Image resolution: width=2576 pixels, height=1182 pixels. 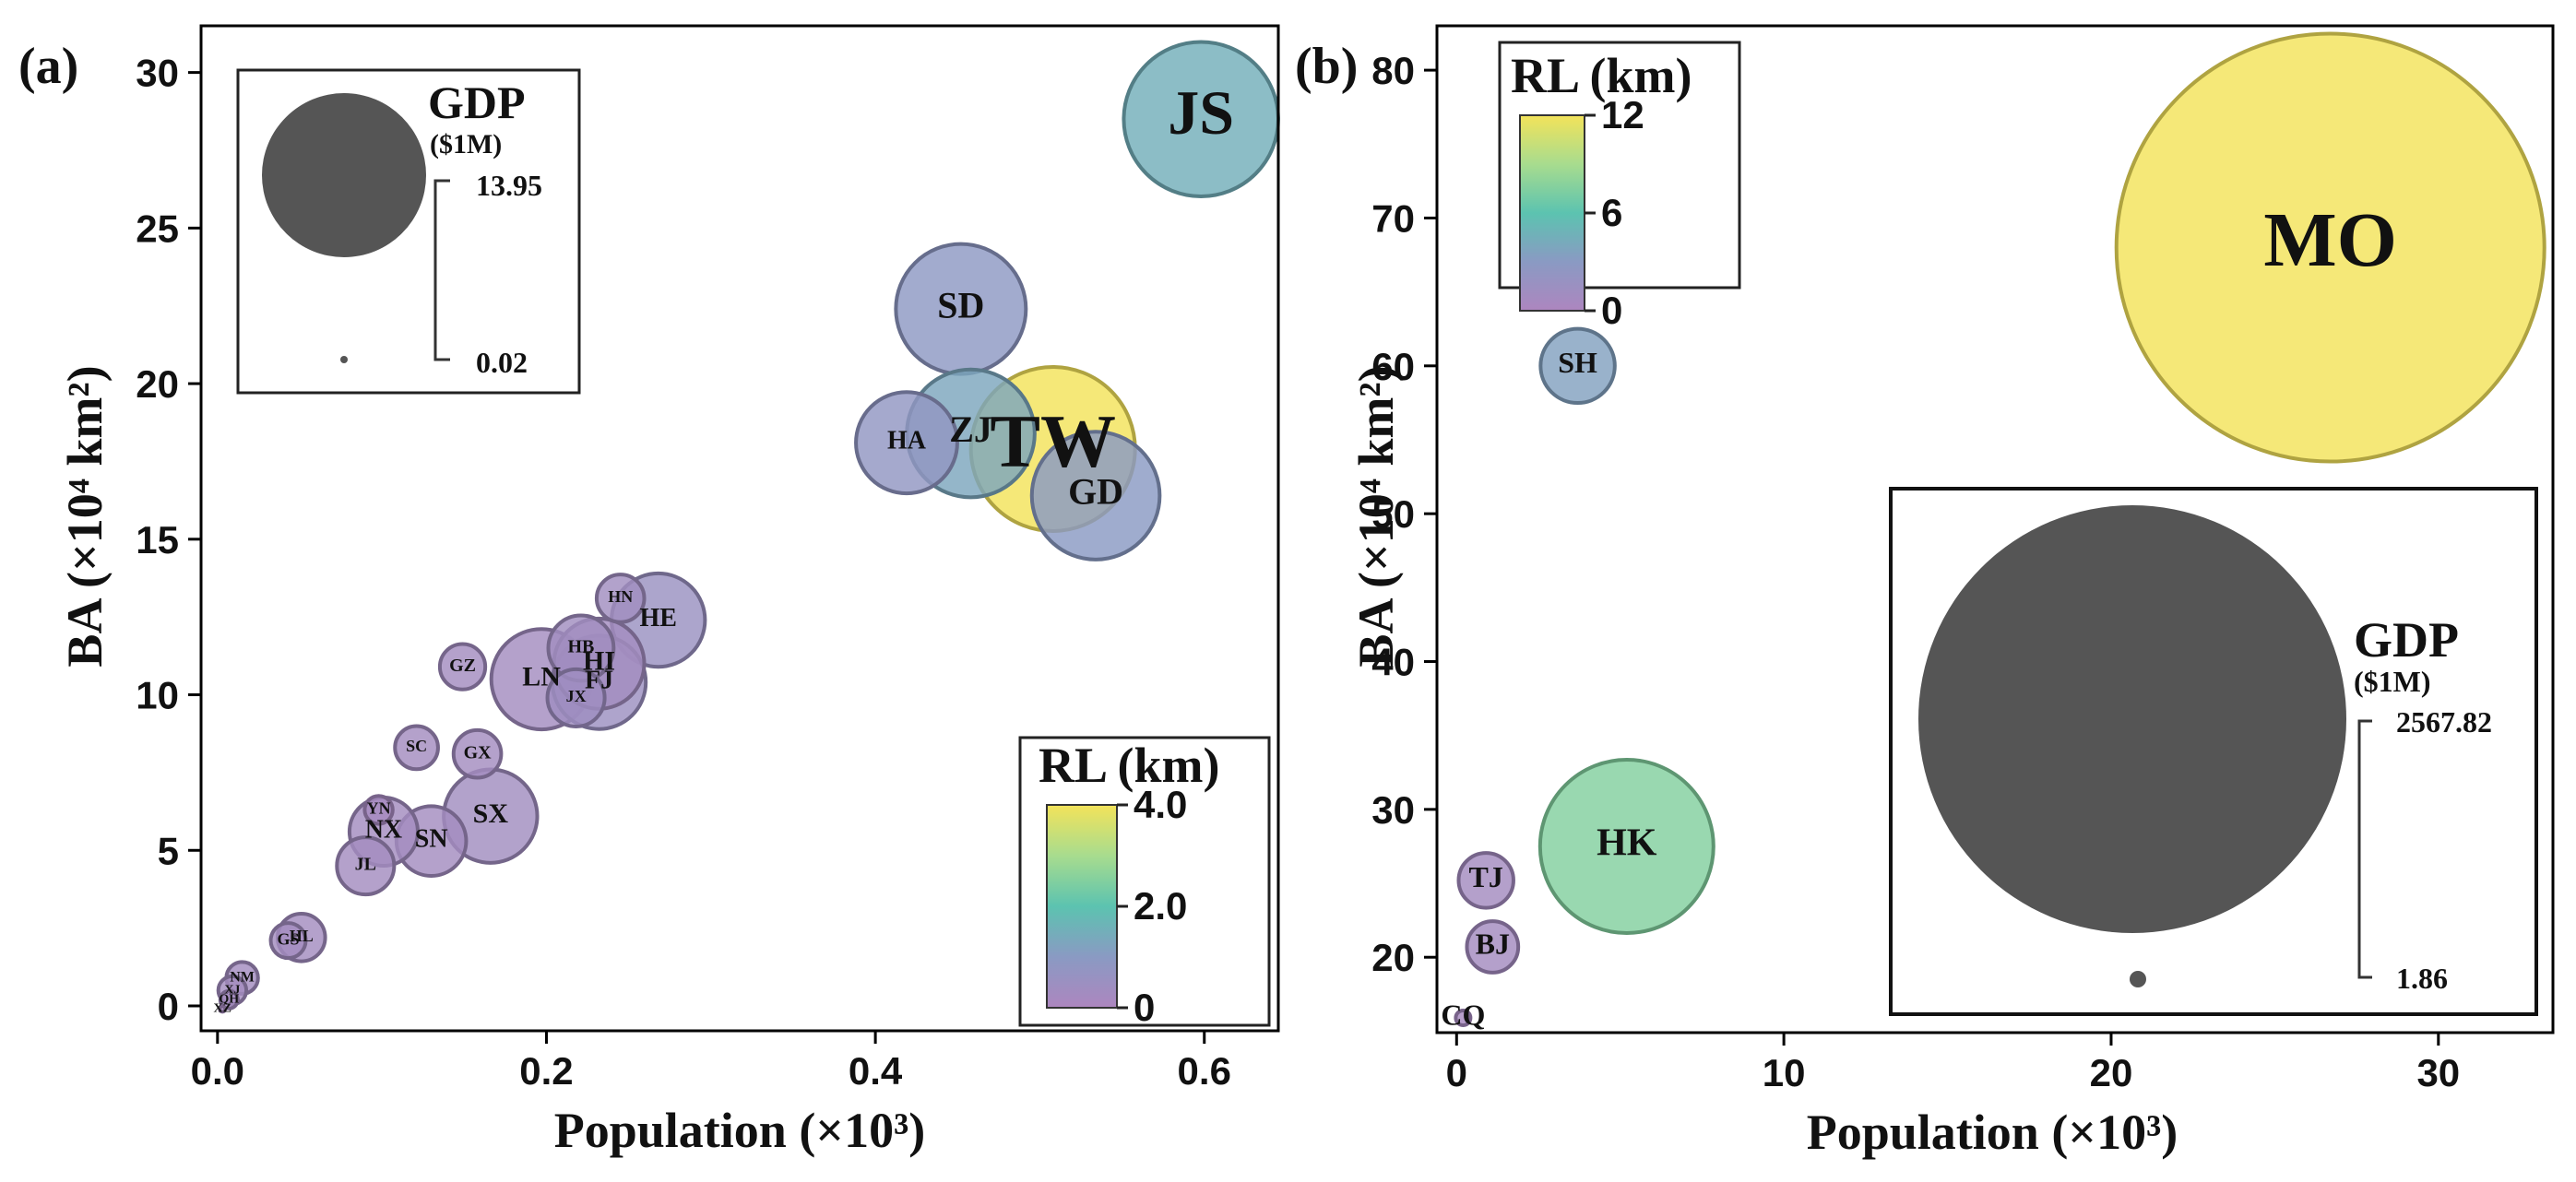 What do you see at coordinates (740, 1130) in the screenshot?
I see `x-axis-label-a: Population (×10³)` at bounding box center [740, 1130].